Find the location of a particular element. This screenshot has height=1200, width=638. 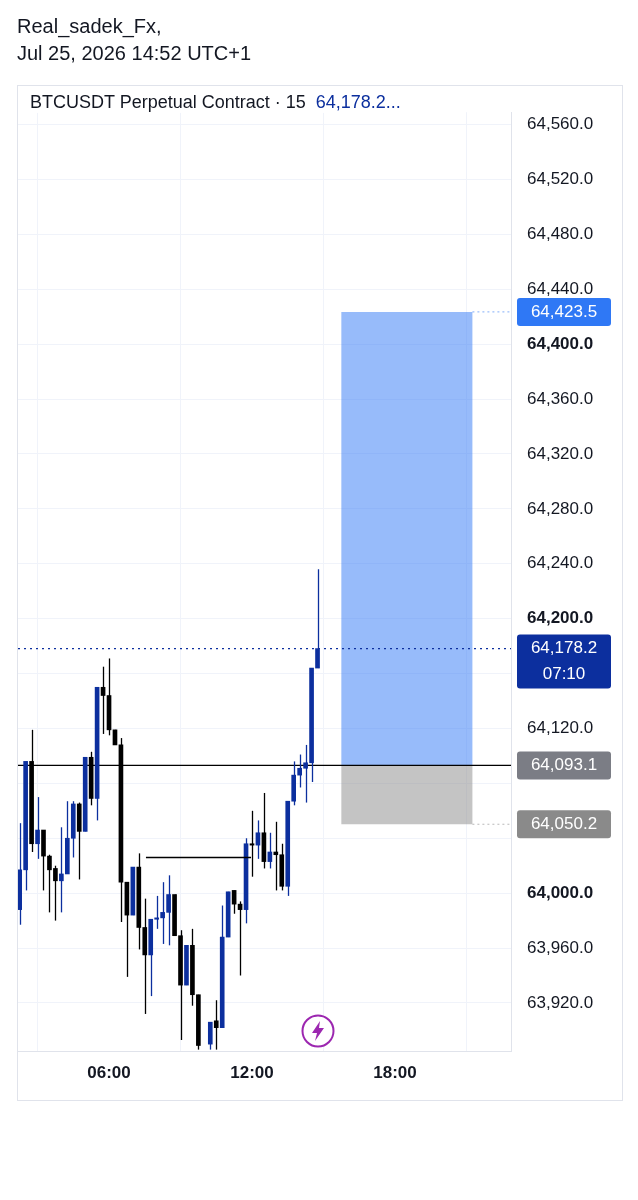

y-tick-label: 64,200.0 is located at coordinates (560, 618).